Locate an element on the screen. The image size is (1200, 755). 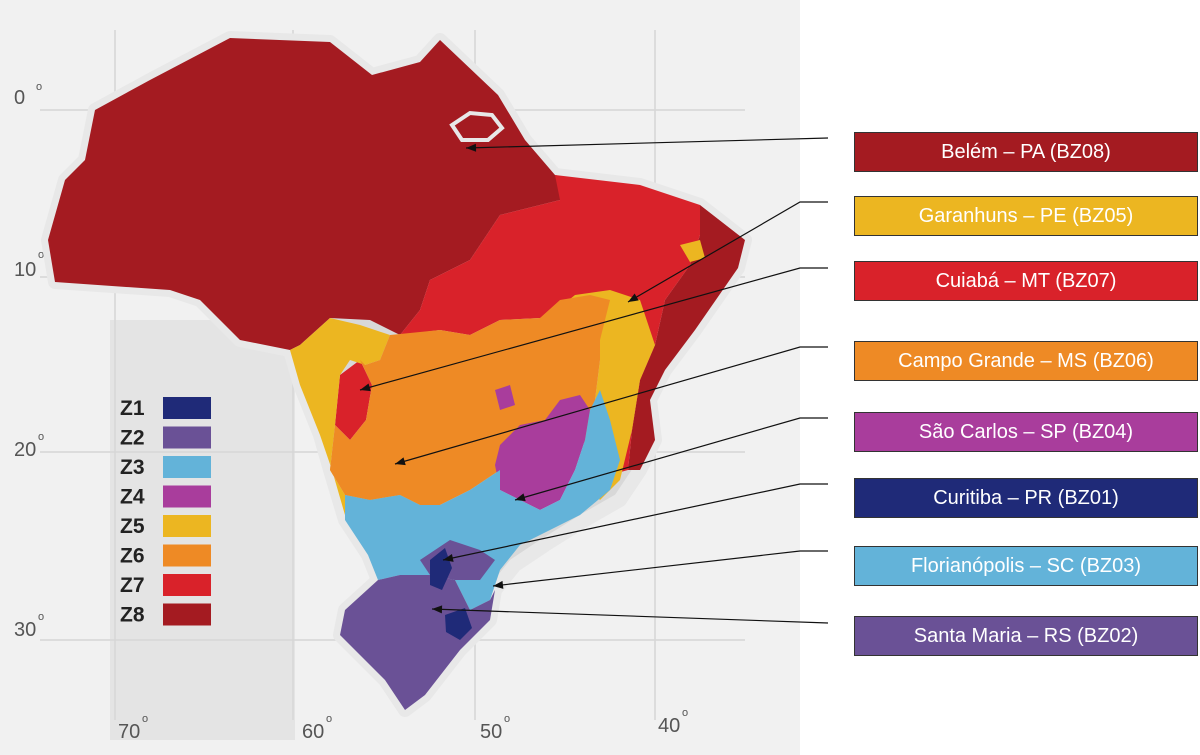
lon-label-60: 60 is located at coordinates (313, 732).